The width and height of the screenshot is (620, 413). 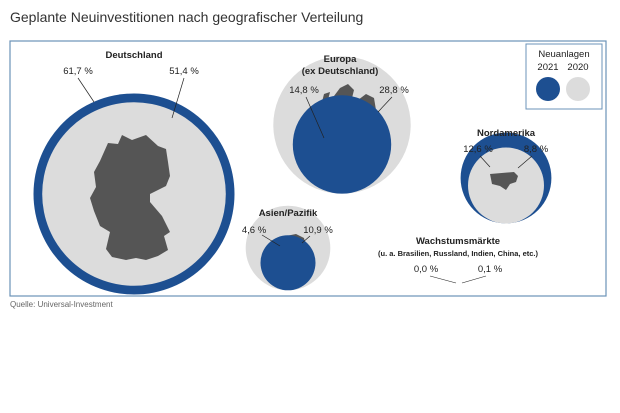 What do you see at coordinates (548, 89) in the screenshot?
I see `legend-swatch-2021` at bounding box center [548, 89].